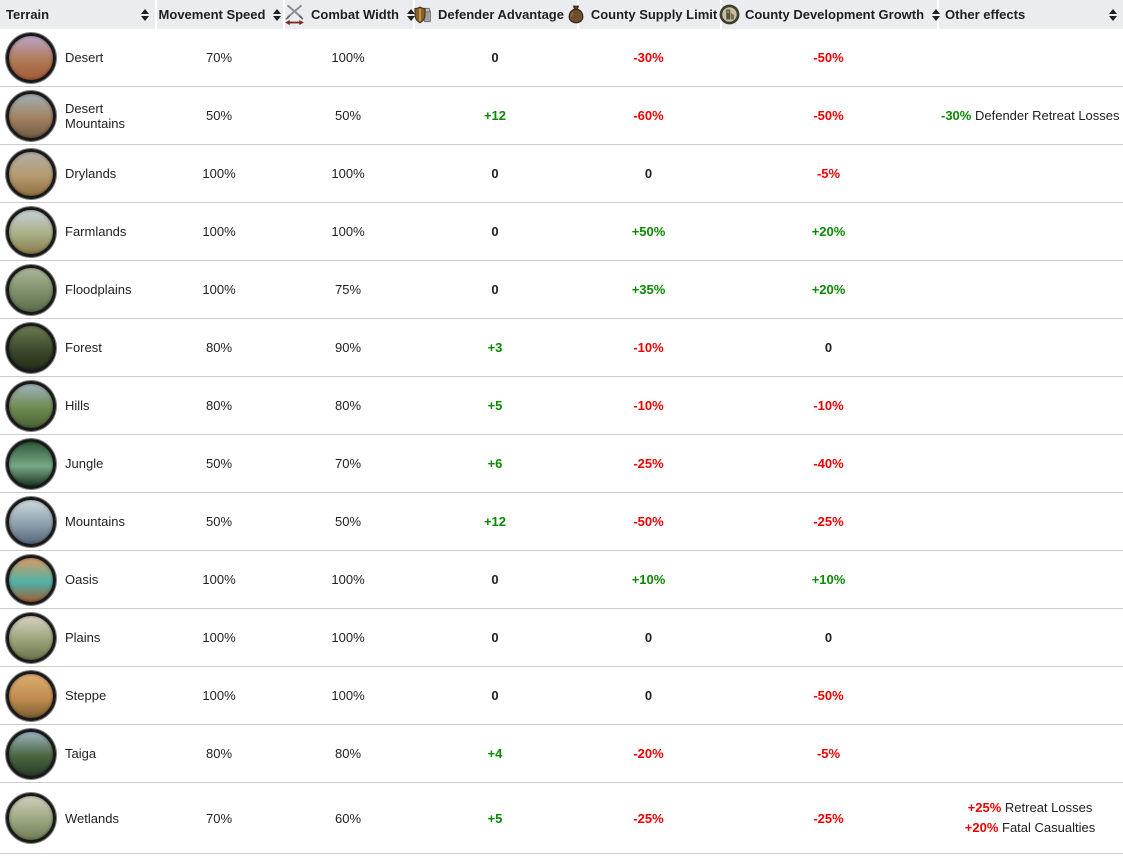  What do you see at coordinates (92, 818) in the screenshot?
I see `terrain-name: Wetlands` at bounding box center [92, 818].